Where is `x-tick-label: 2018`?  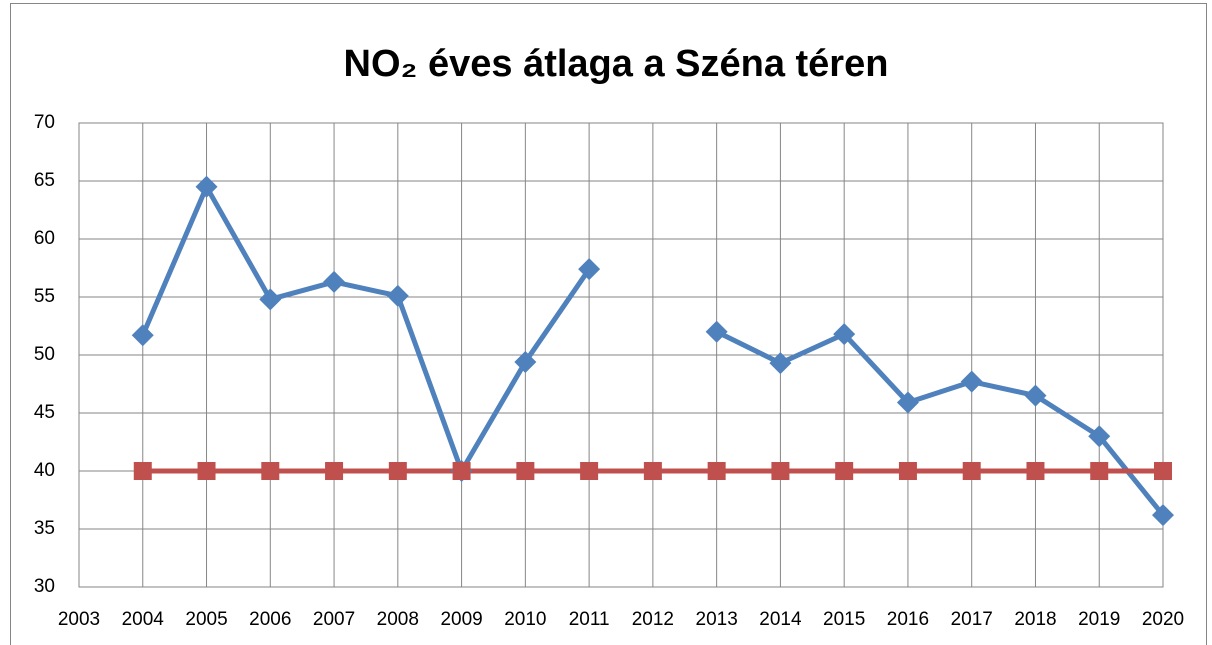 x-tick-label: 2018 is located at coordinates (1035, 619).